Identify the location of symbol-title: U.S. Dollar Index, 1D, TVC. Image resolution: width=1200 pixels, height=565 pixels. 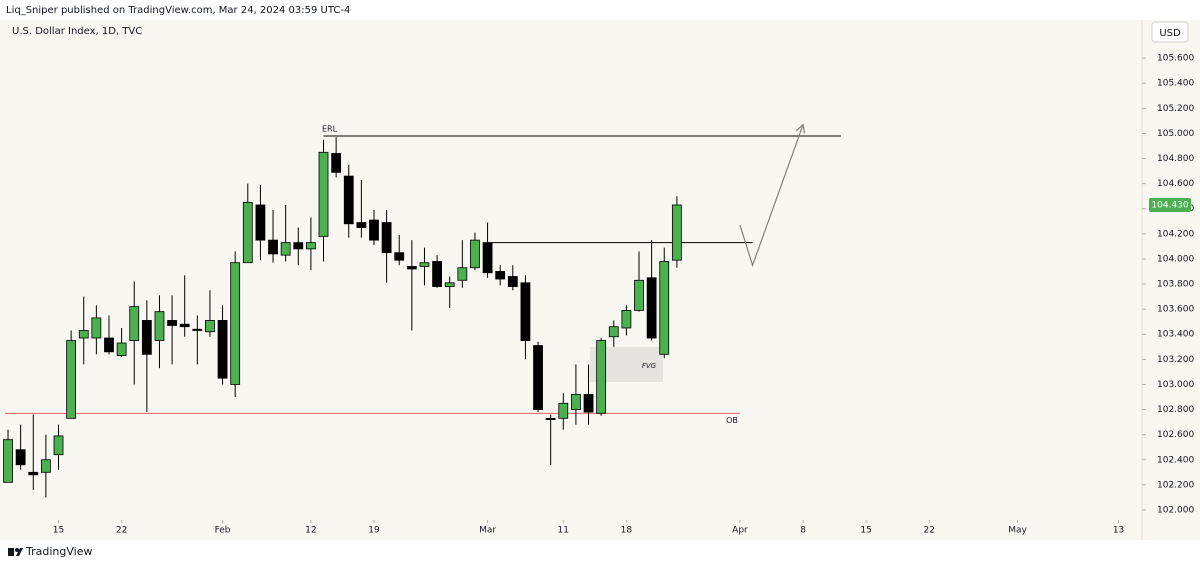
(77, 31).